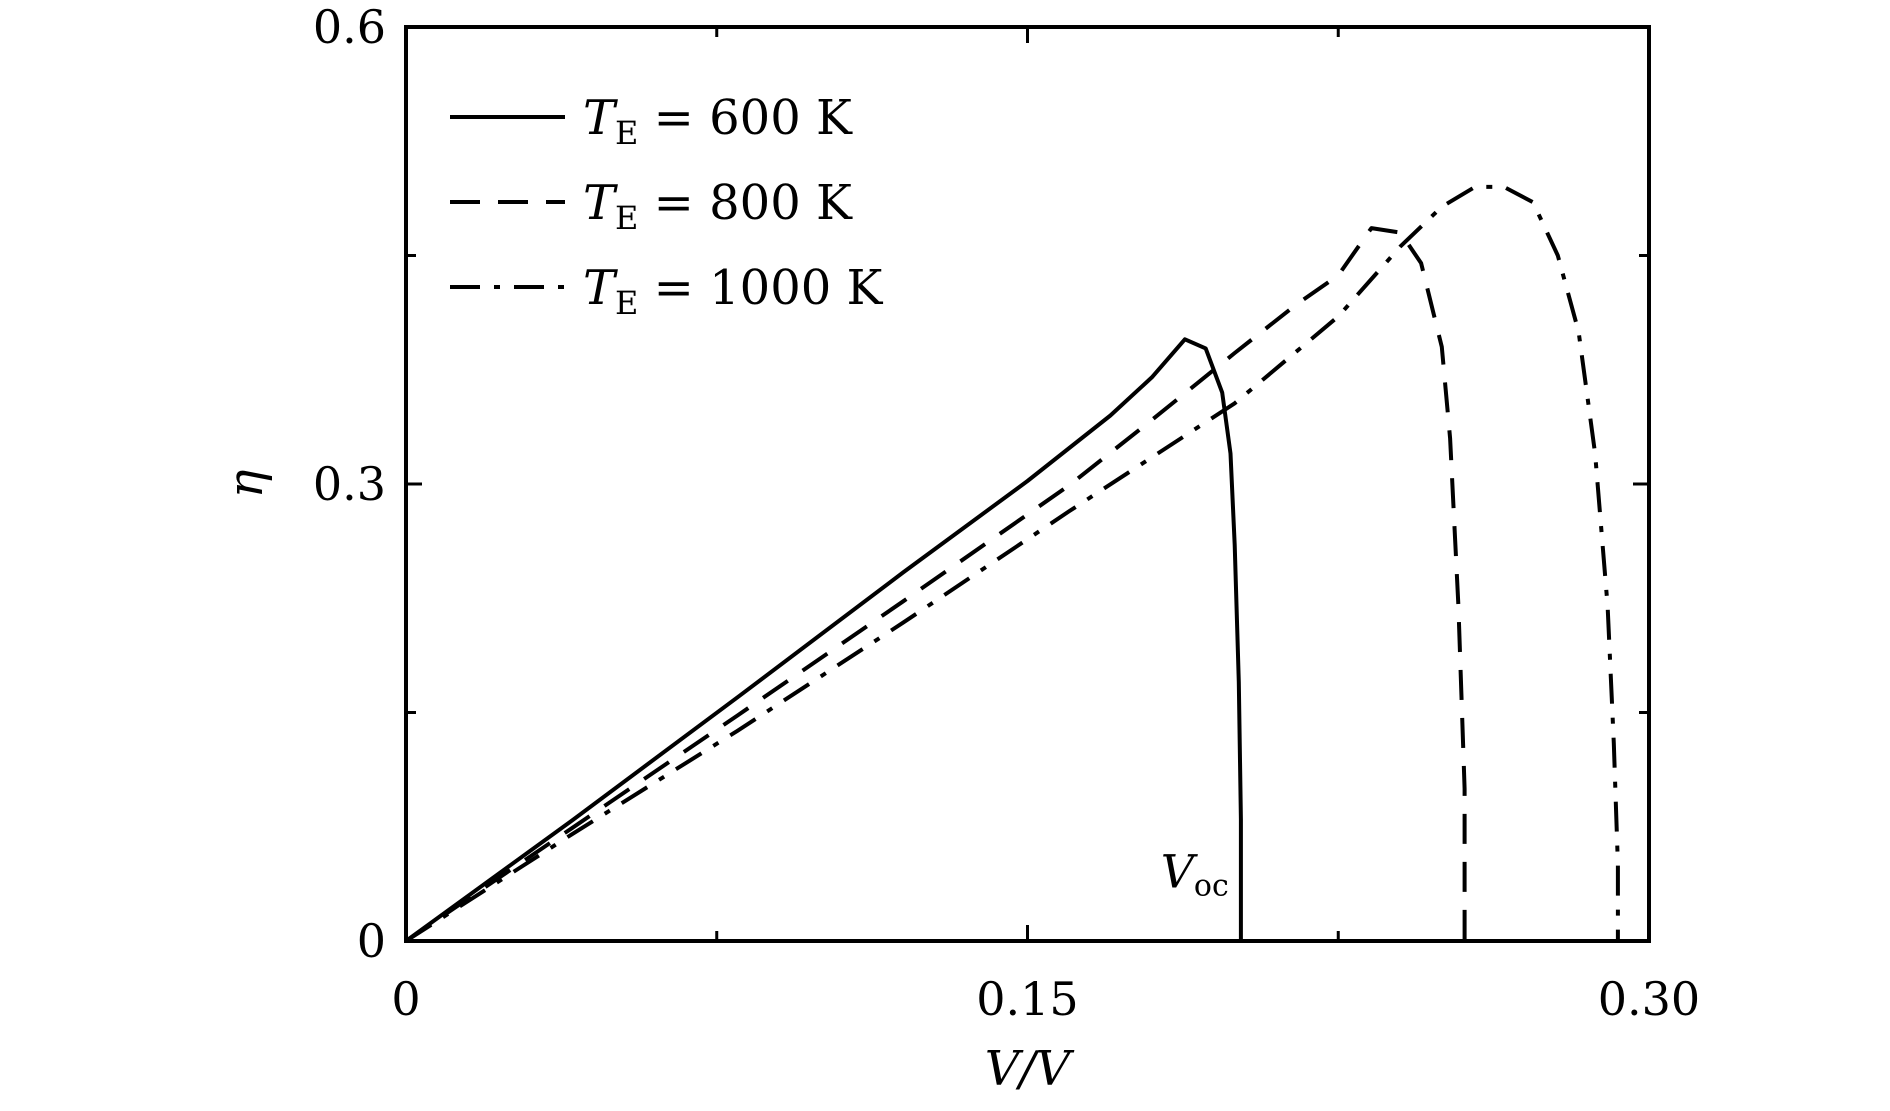 The width and height of the screenshot is (1890, 1111). I want to click on y-tick-label-1: 0.3, so click(349, 484).